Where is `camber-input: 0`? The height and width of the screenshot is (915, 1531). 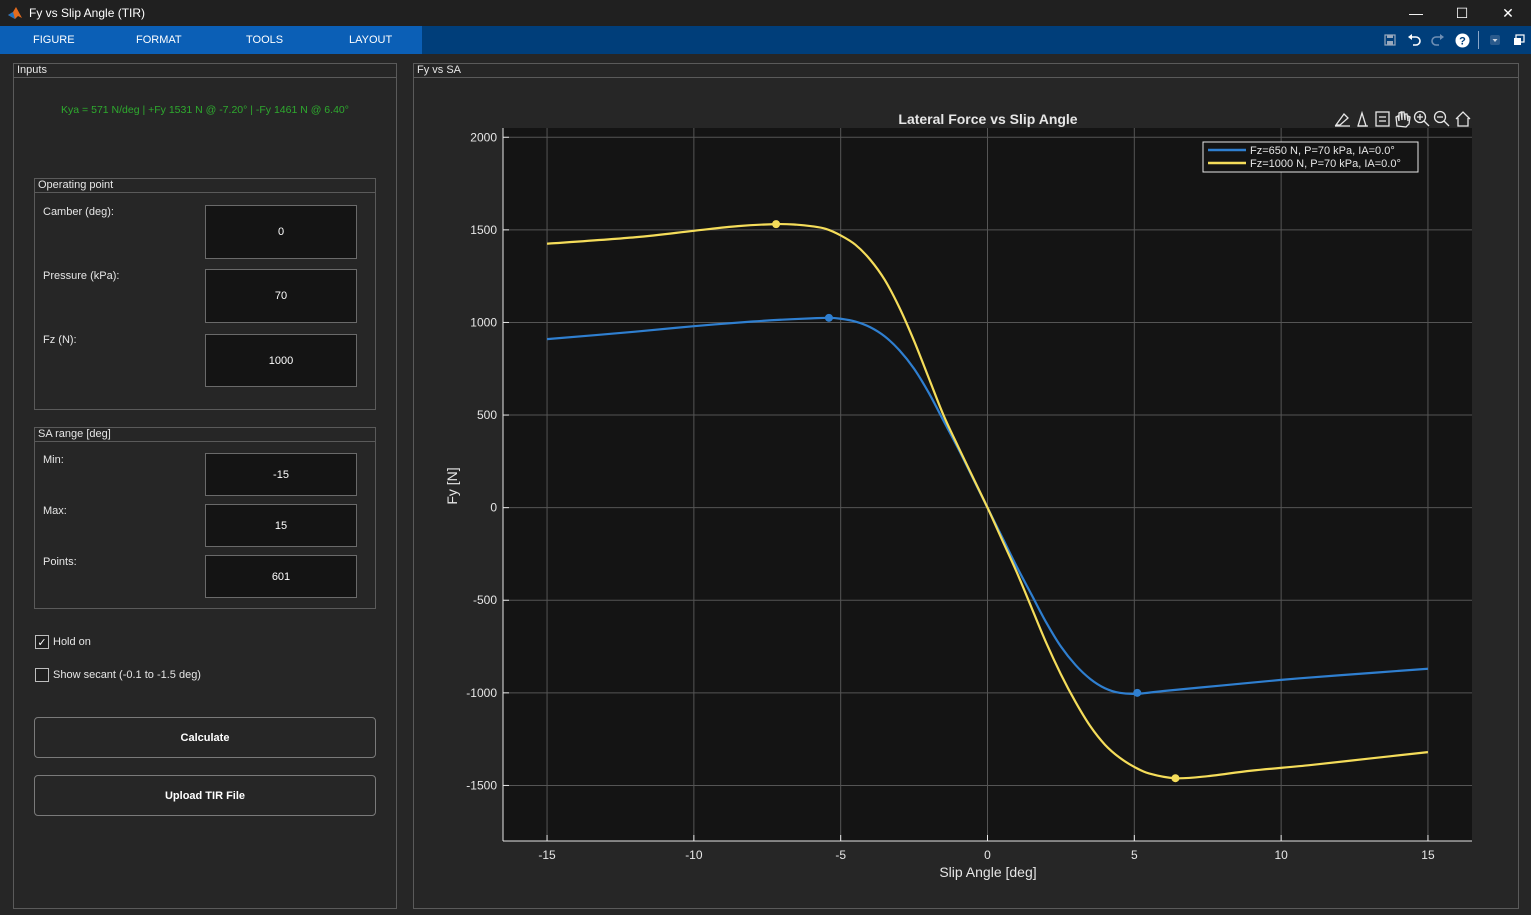 camber-input: 0 is located at coordinates (281, 232).